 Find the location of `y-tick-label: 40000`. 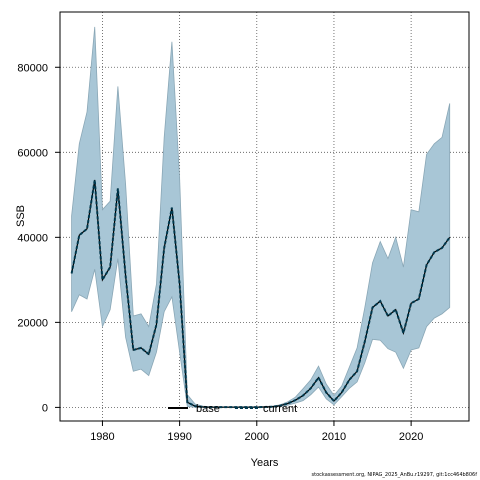

y-tick-label: 40000 is located at coordinates (32, 238).